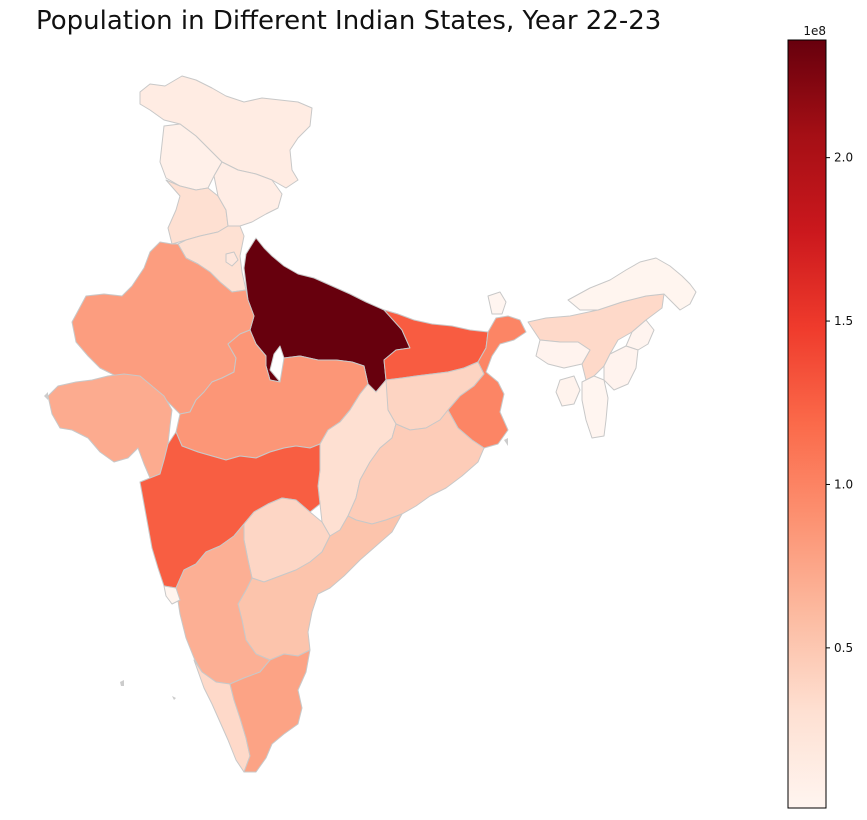 The image size is (867, 820). What do you see at coordinates (270, 711) in the screenshot?
I see `state-tamil-nadu` at bounding box center [270, 711].